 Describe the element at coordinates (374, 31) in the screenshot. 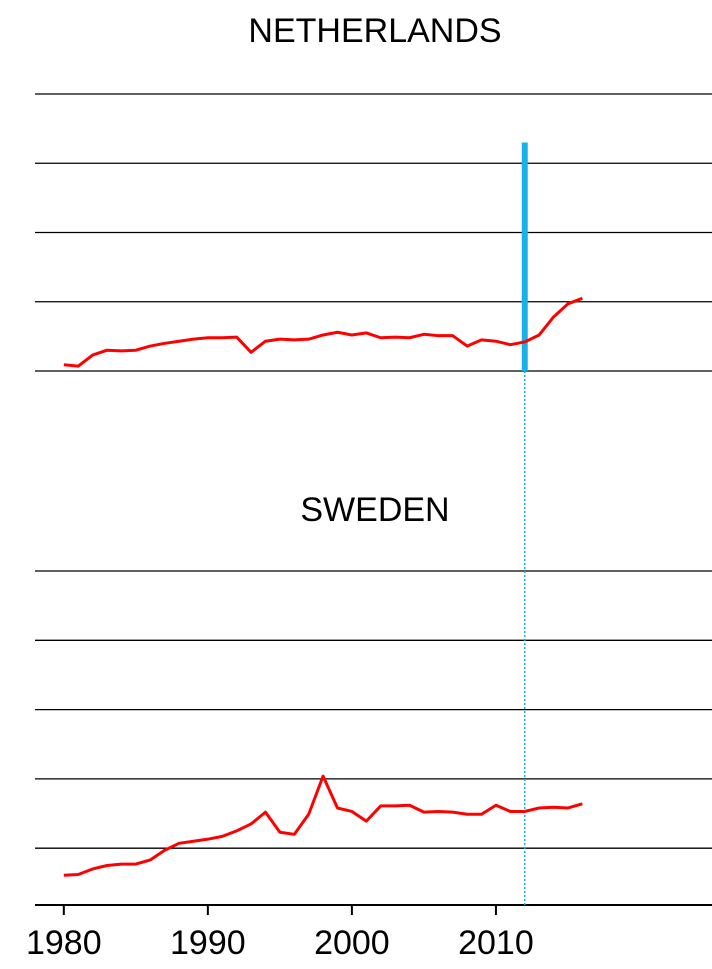

I see `chart-title: NETHERLANDS` at that location.